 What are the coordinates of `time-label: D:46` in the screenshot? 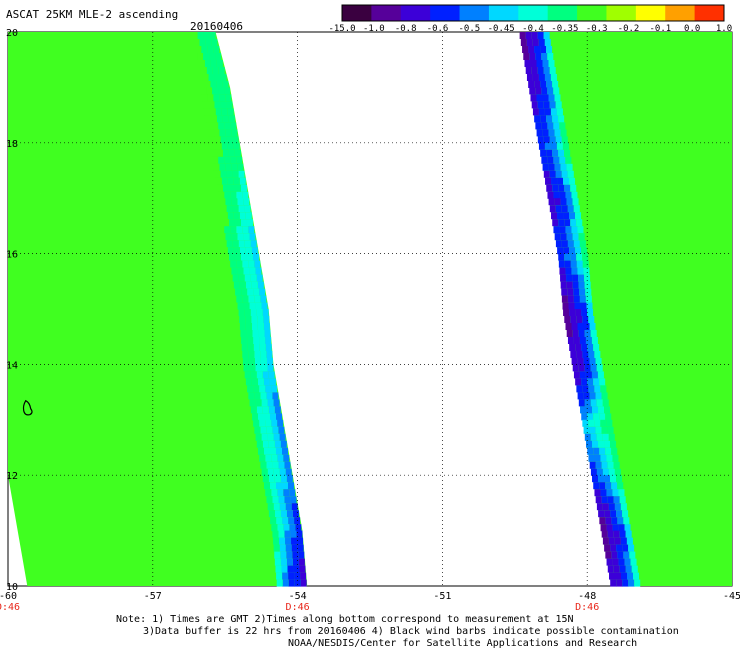 It's located at (587, 607).